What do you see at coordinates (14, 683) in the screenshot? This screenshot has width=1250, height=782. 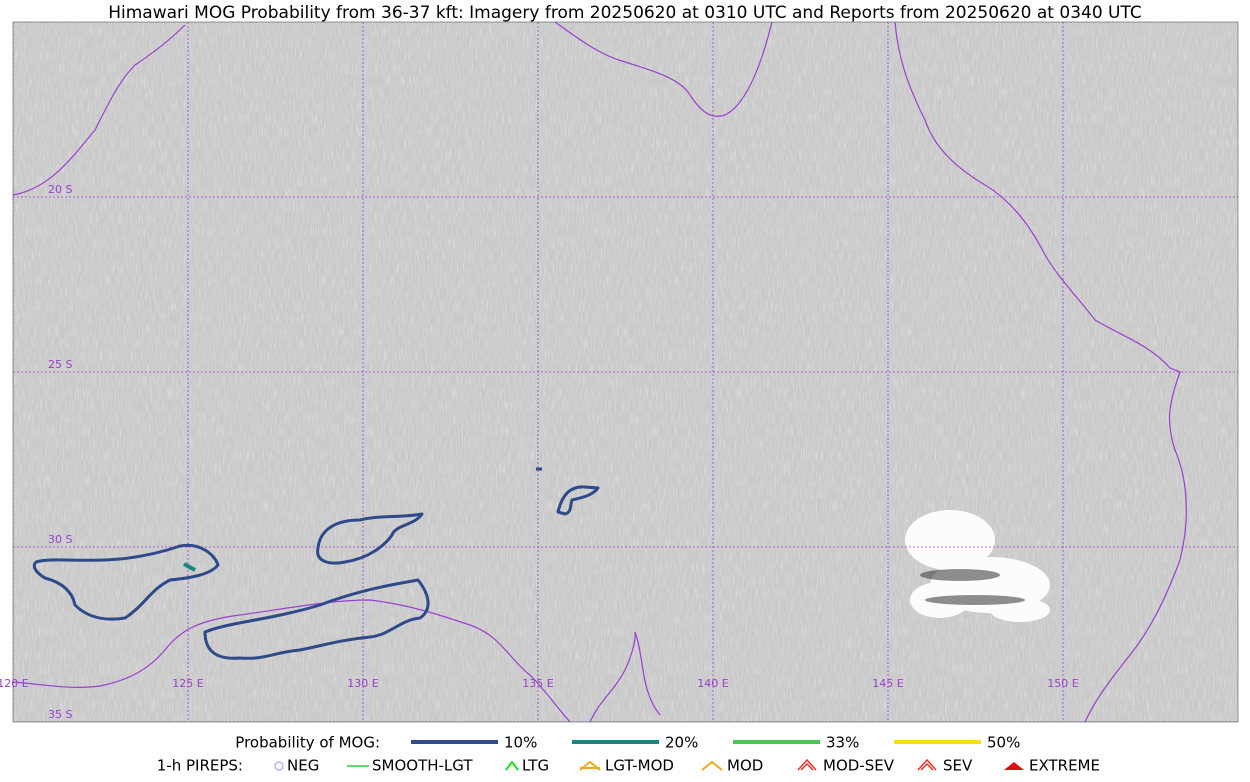 I see `lon-label: 120 E` at bounding box center [14, 683].